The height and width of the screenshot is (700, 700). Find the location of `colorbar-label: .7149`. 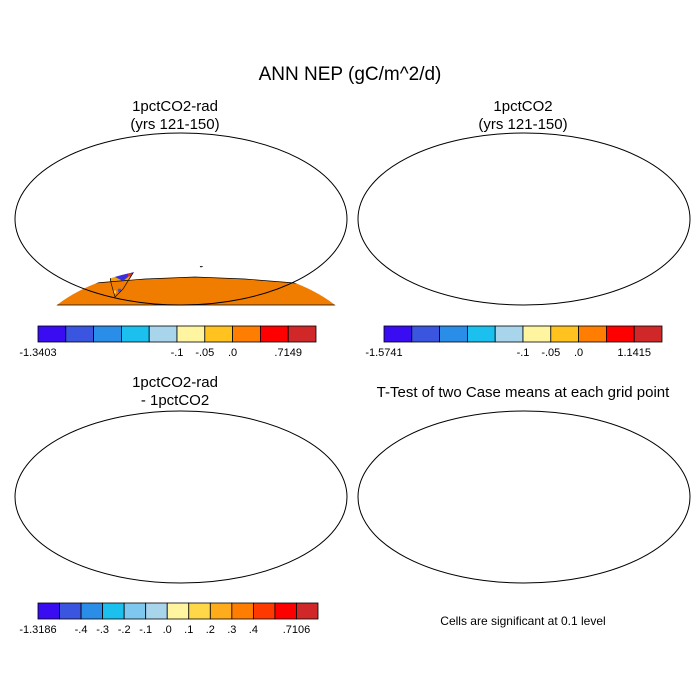

colorbar-label: .7149 is located at coordinates (288, 353).